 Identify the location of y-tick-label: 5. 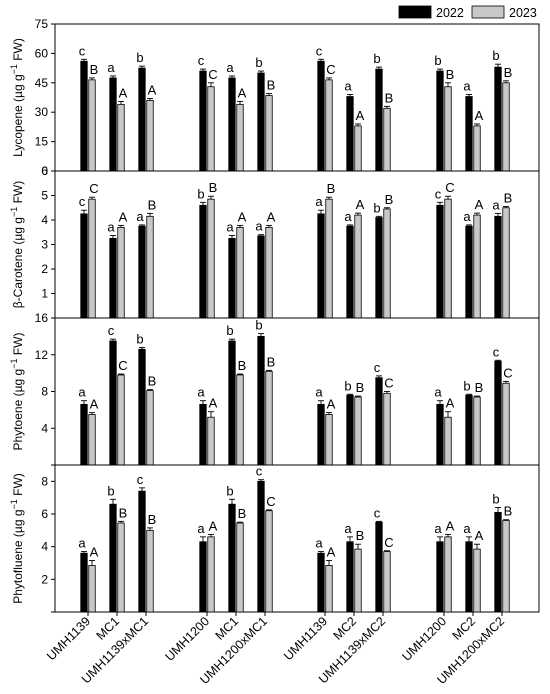
(44, 196).